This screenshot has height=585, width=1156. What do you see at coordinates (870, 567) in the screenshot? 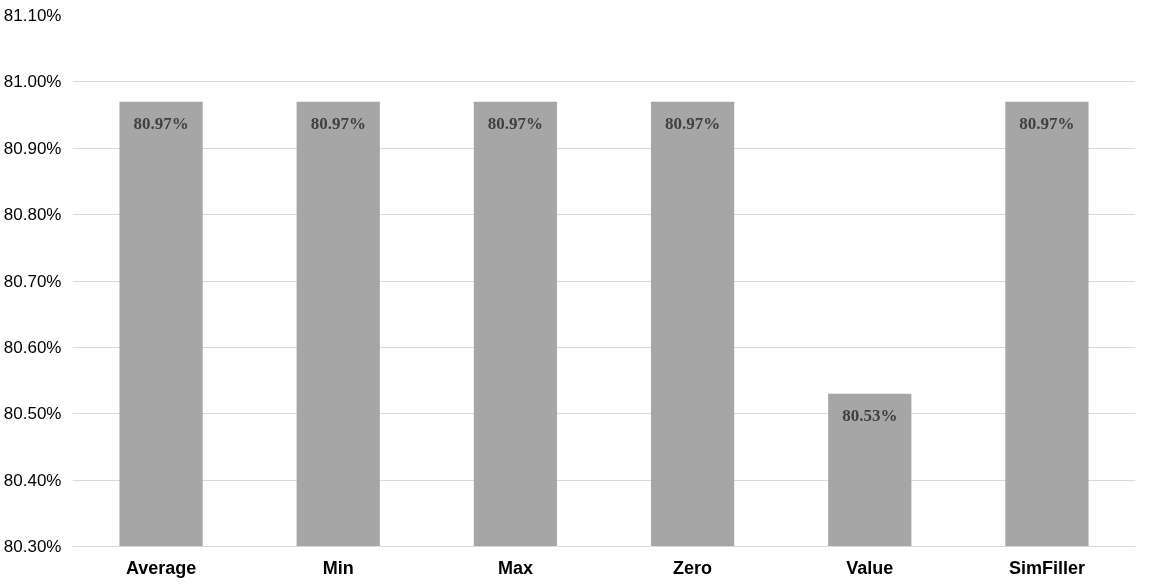
I see `x-tick-label: Value` at bounding box center [870, 567].